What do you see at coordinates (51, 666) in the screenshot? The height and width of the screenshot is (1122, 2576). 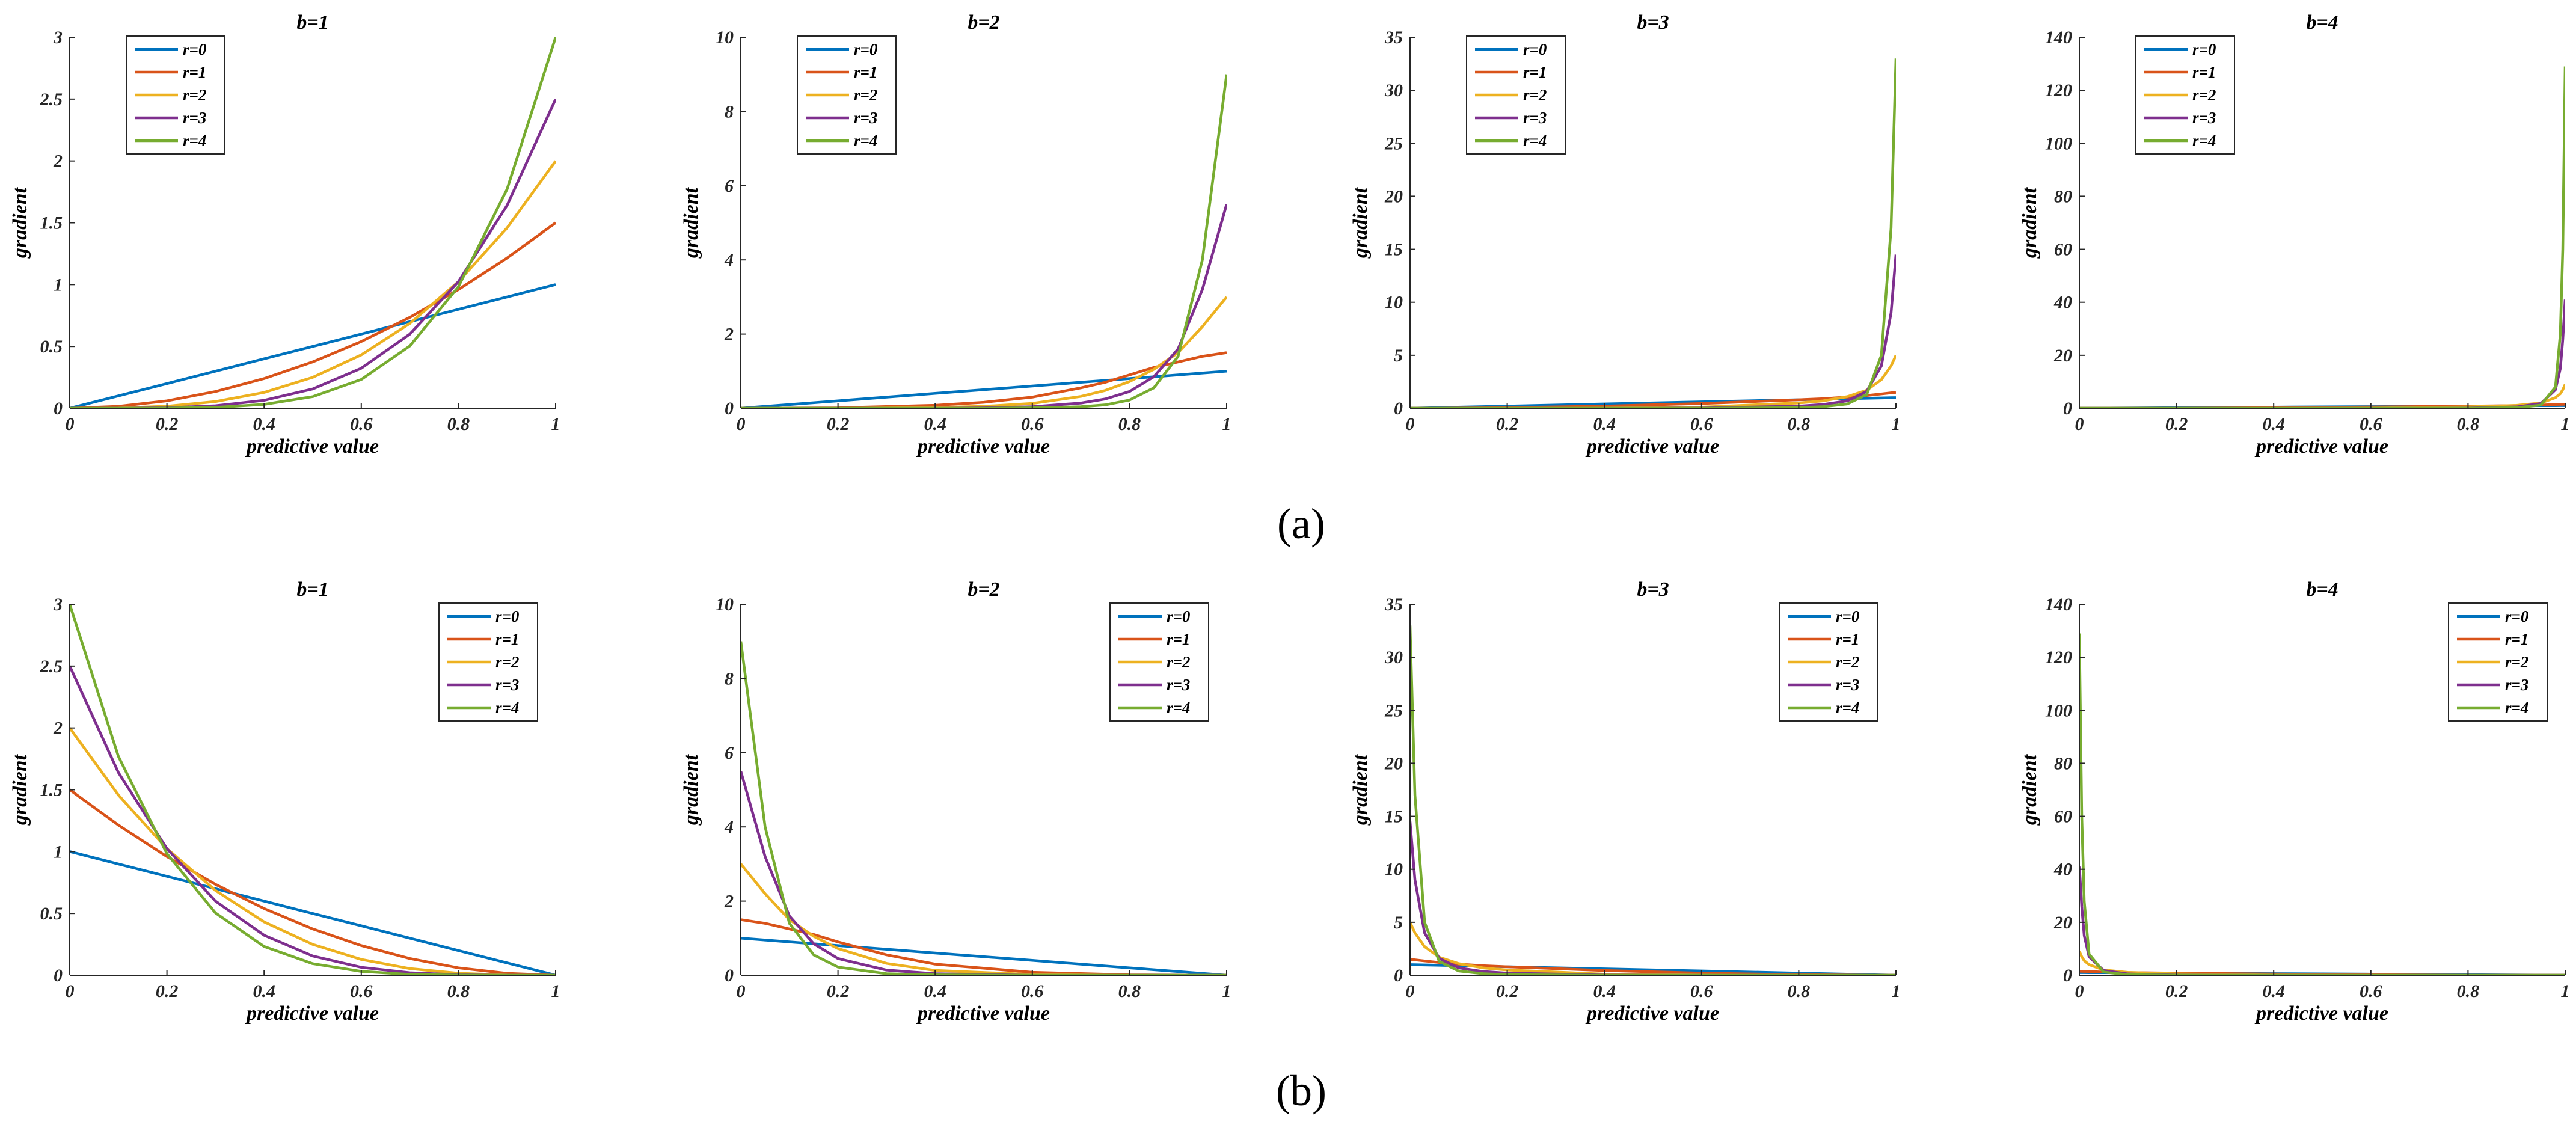 I see `y-tick-label: 2.5` at bounding box center [51, 666].